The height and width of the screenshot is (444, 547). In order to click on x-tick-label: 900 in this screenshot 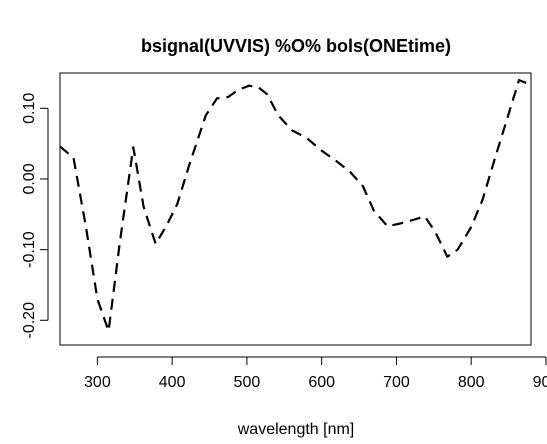, I will do `click(540, 382)`.